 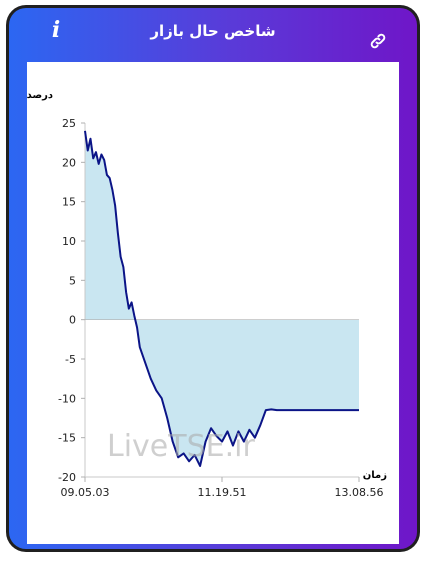 I want to click on y-tick-label: 25, so click(x=69, y=123).